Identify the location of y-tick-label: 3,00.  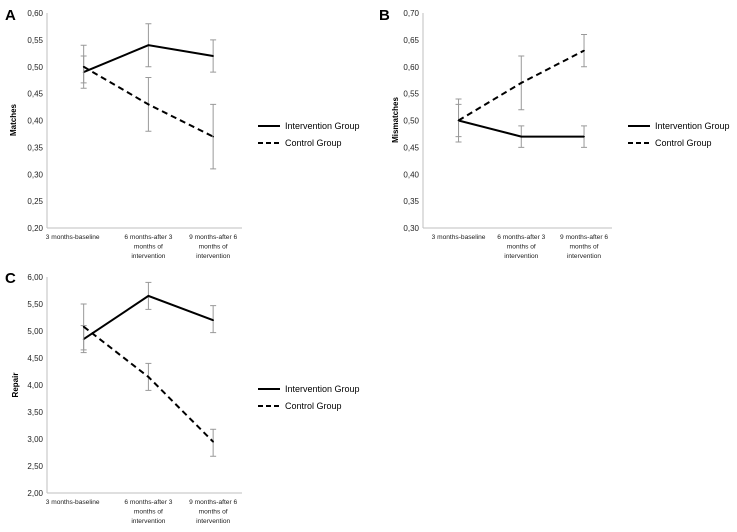
(35, 439).